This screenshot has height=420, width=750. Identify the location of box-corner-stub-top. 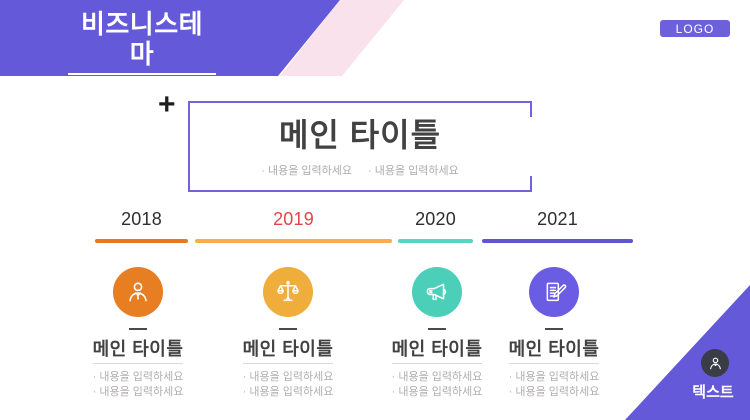
(531, 109).